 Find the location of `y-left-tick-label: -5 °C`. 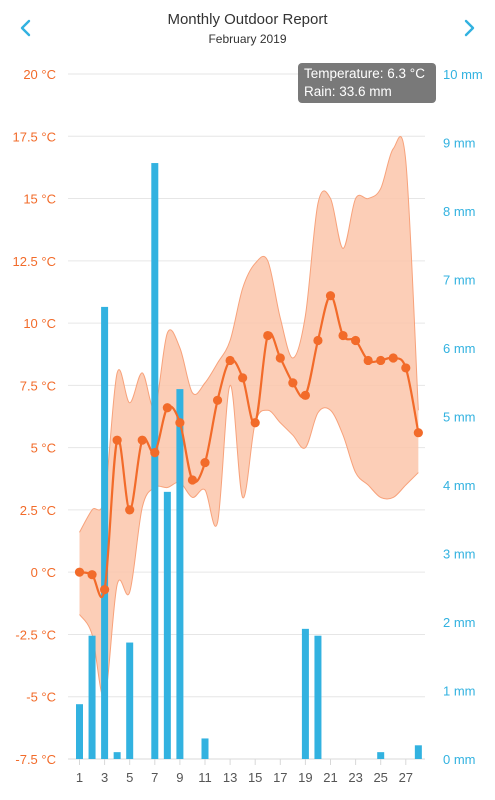

y-left-tick-label: -5 °C is located at coordinates (41, 697).